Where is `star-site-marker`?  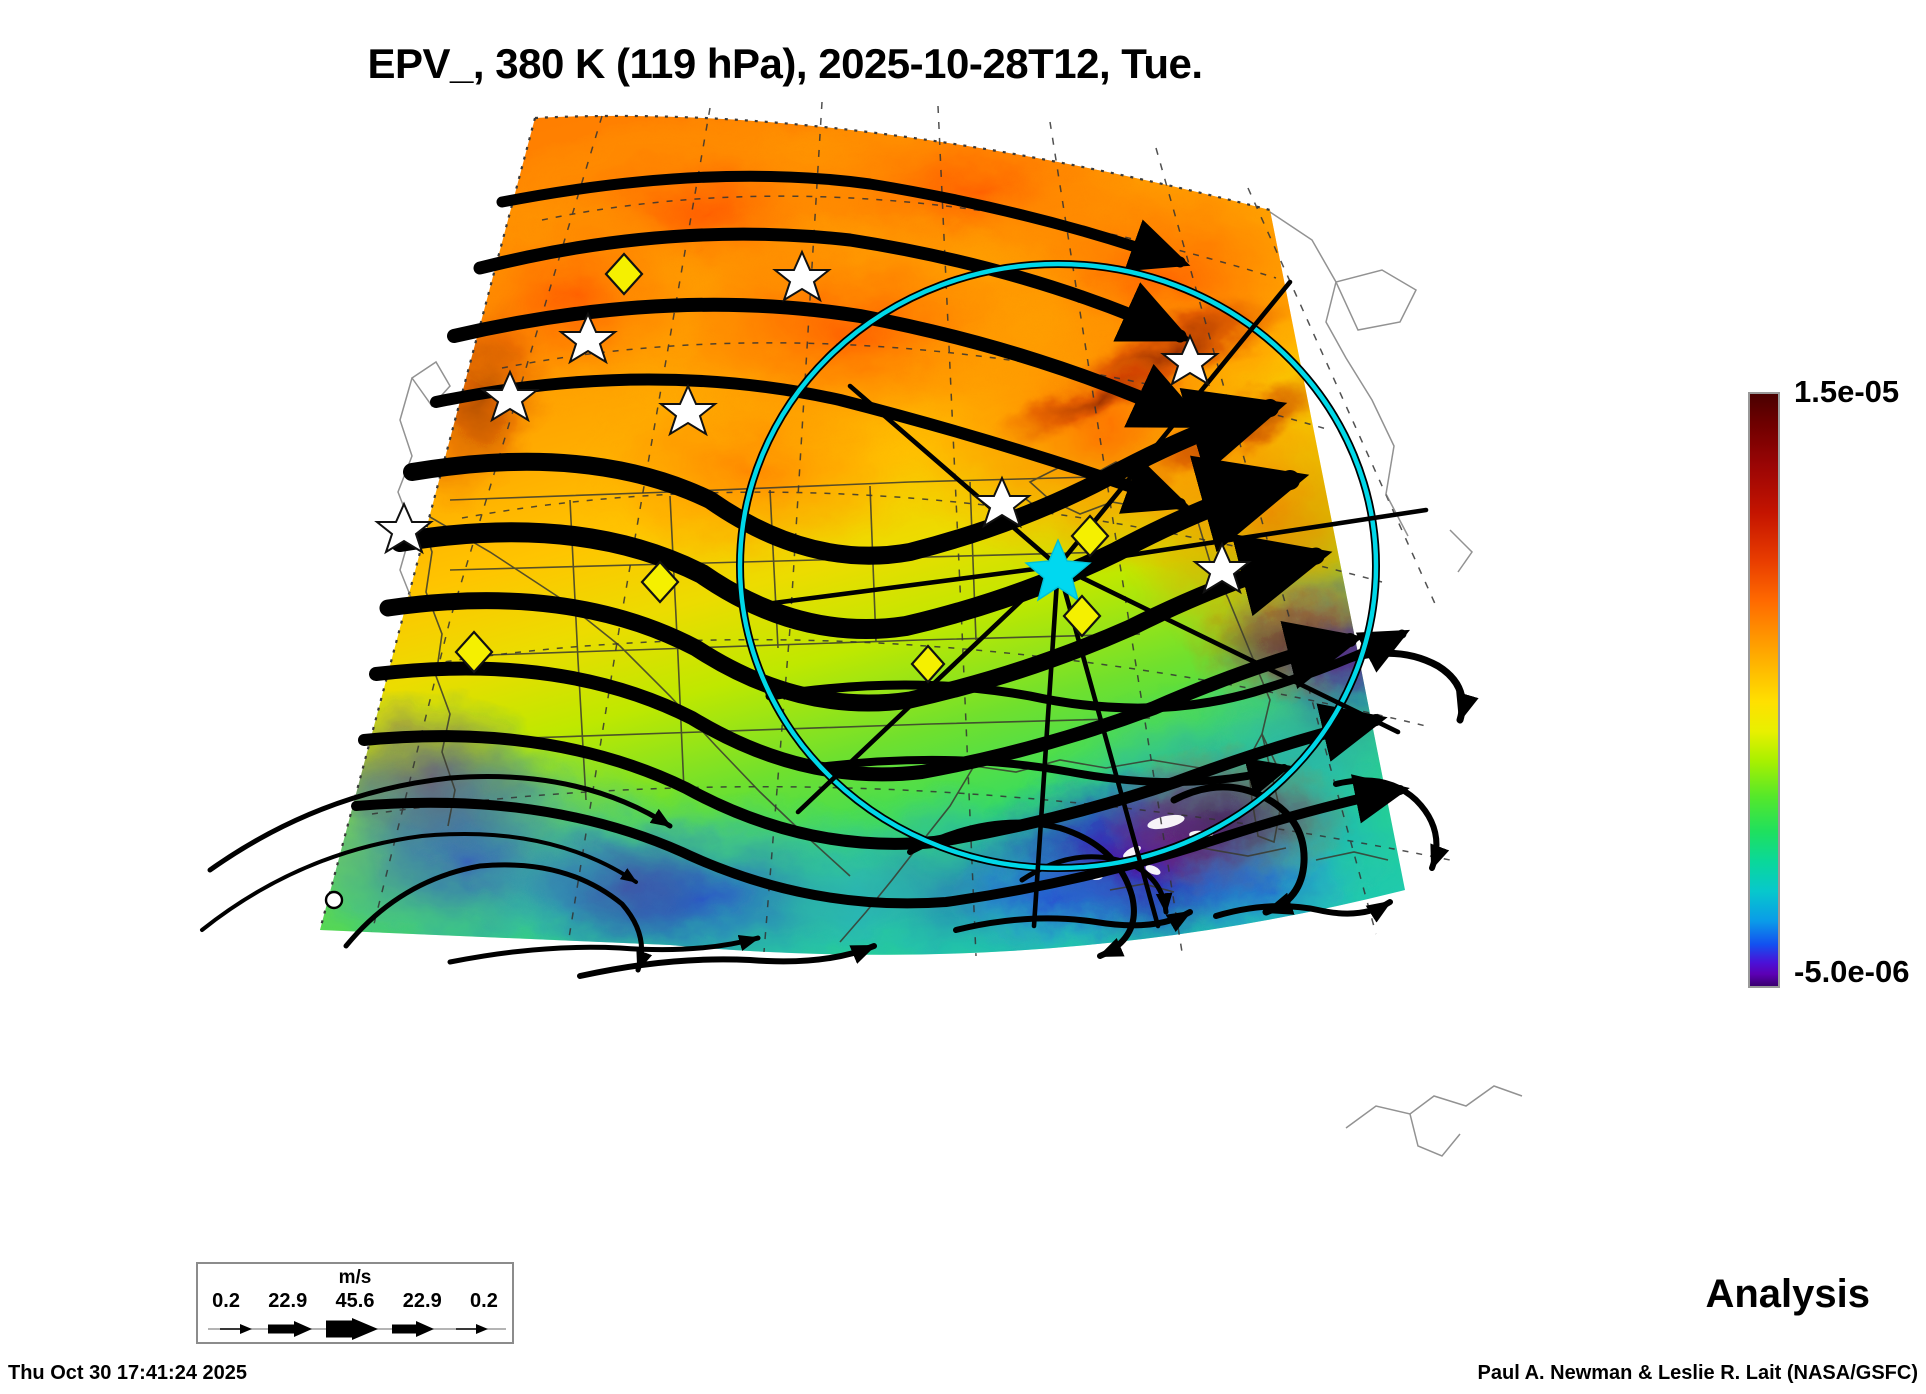
star-site-marker is located at coordinates (813, 422).